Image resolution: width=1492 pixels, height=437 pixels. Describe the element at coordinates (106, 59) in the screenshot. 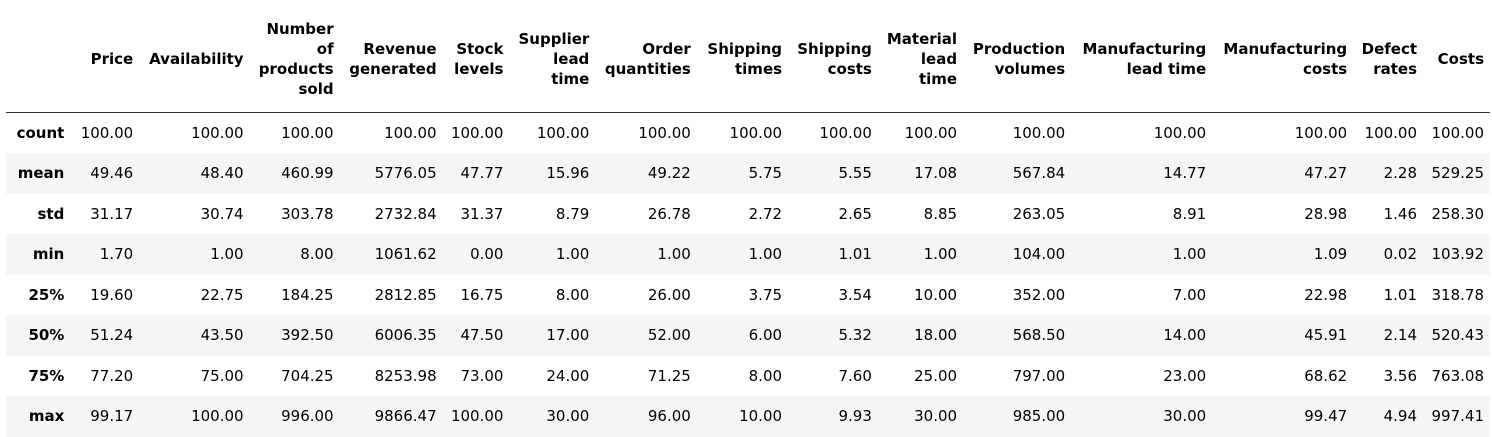

I see `column-header: Price` at that location.